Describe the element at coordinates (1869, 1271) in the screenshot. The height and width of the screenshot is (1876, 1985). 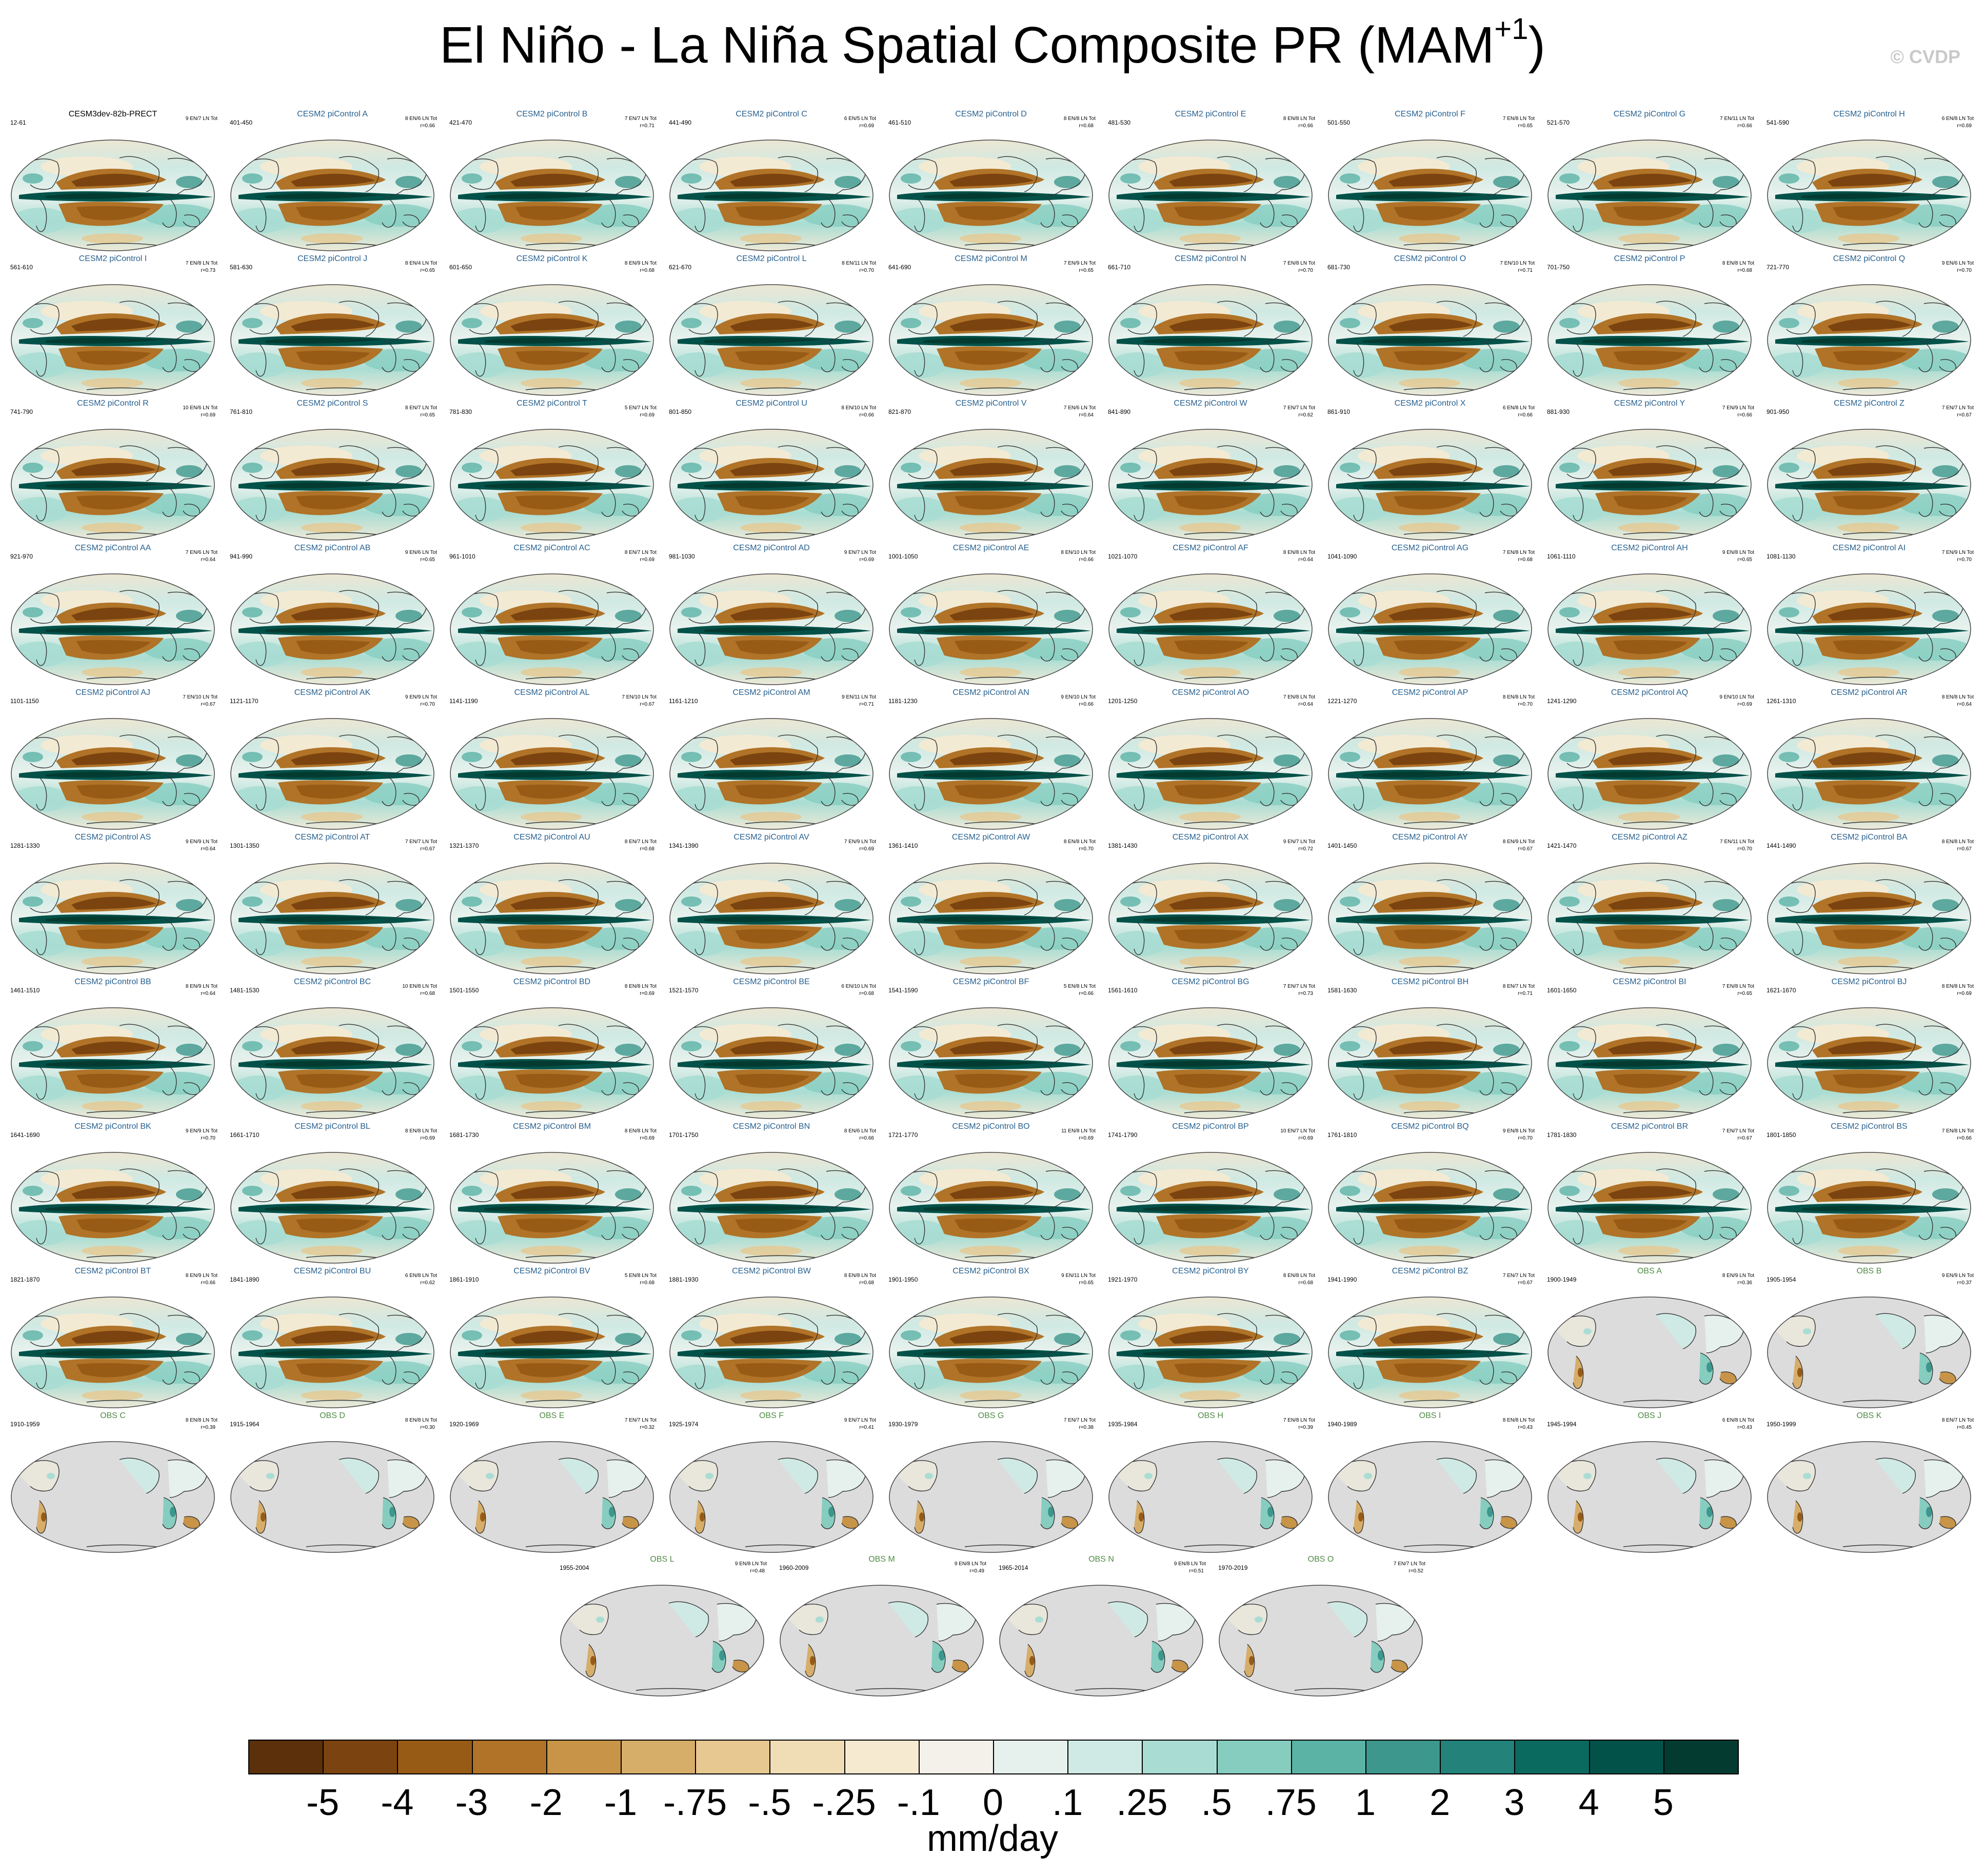
I see `panel-title: OBS B` at that location.